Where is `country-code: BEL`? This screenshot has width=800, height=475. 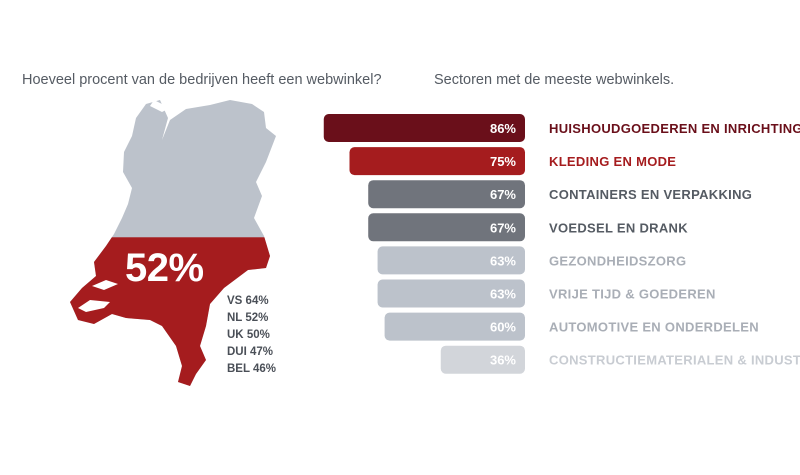 country-code: BEL is located at coordinates (238, 369).